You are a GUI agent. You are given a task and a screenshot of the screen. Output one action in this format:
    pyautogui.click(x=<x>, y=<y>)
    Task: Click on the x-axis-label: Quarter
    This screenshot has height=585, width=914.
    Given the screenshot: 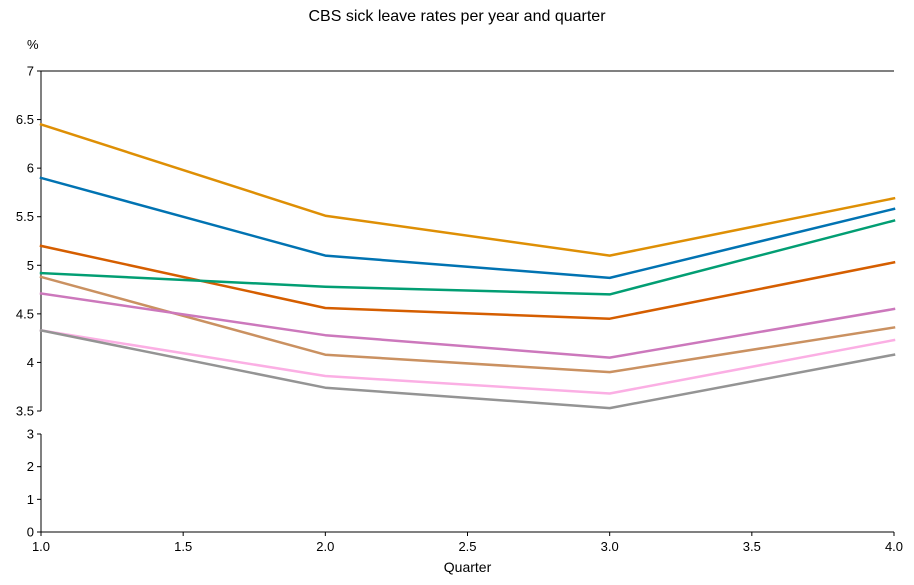 What is the action you would take?
    pyautogui.click(x=467, y=567)
    